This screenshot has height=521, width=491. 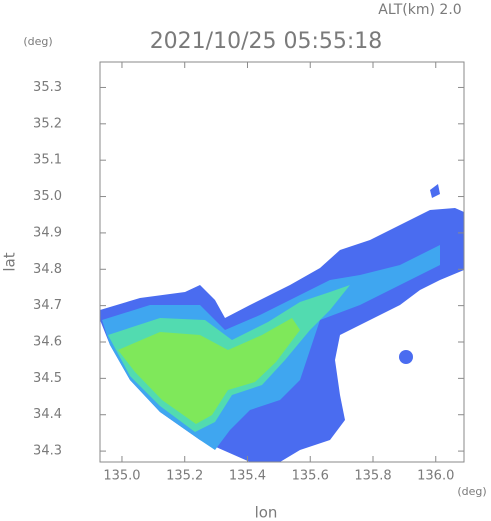 I want to click on y-tick-label: 34.9, so click(x=47, y=232).